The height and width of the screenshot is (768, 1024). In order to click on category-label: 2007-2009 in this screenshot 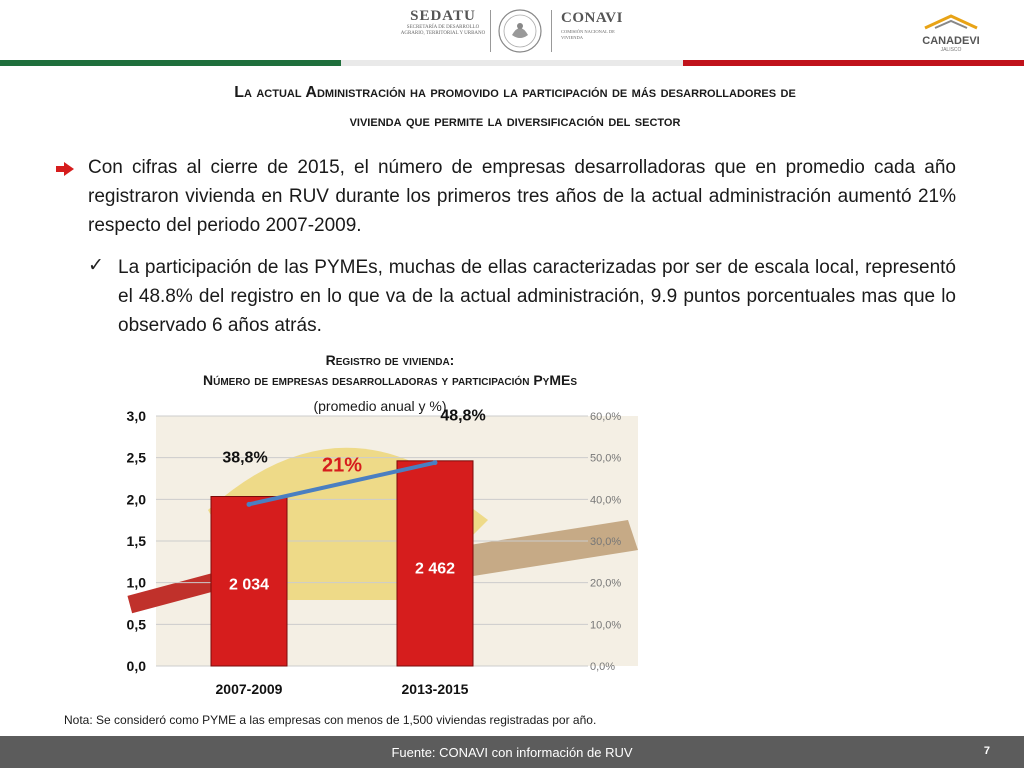, I will do `click(249, 689)`.